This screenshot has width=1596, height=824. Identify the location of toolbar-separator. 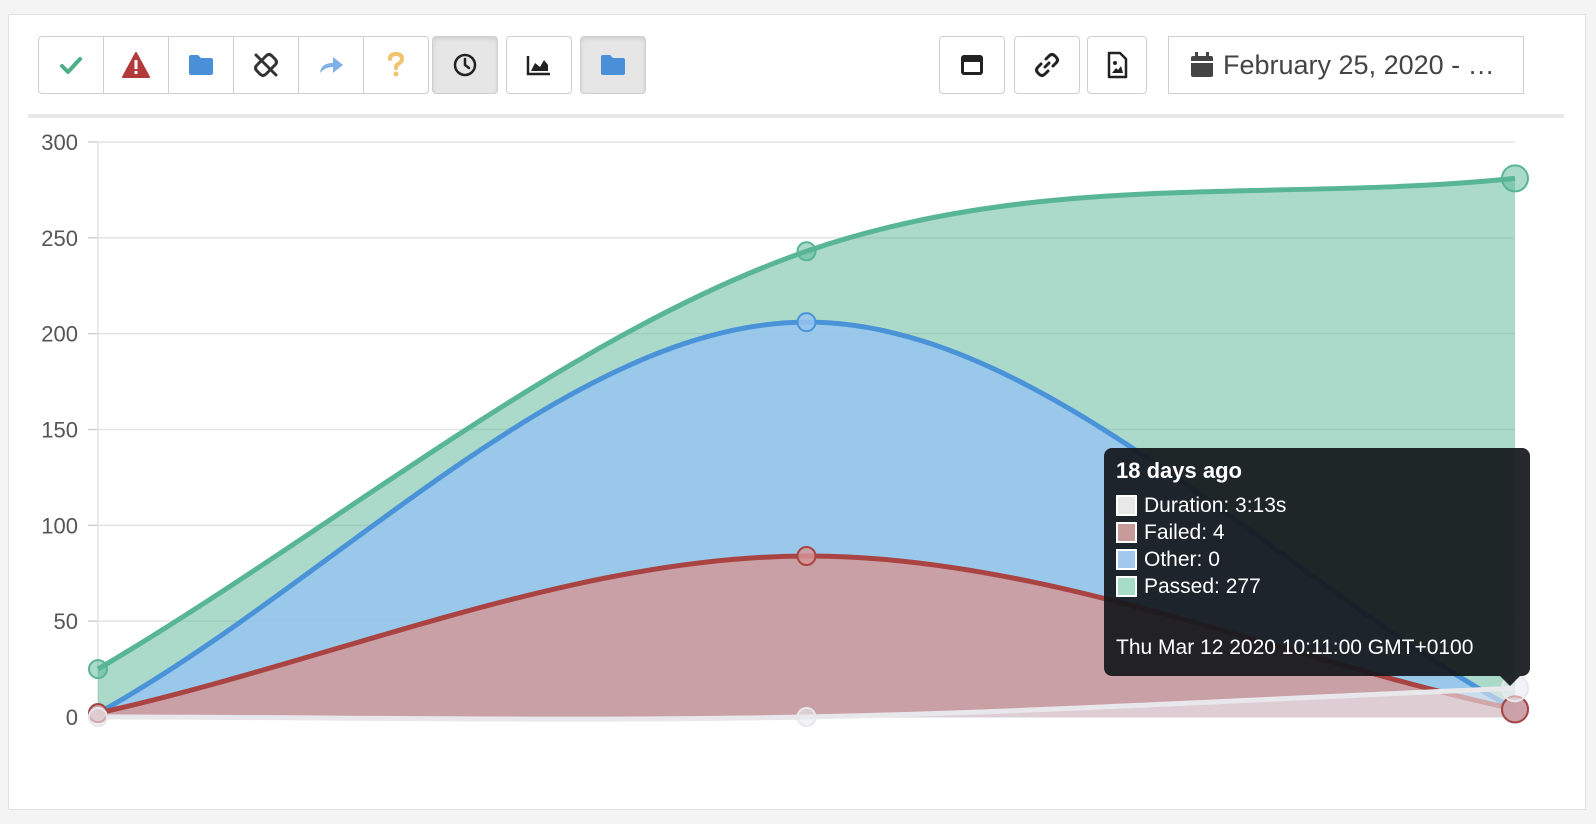
(796, 116).